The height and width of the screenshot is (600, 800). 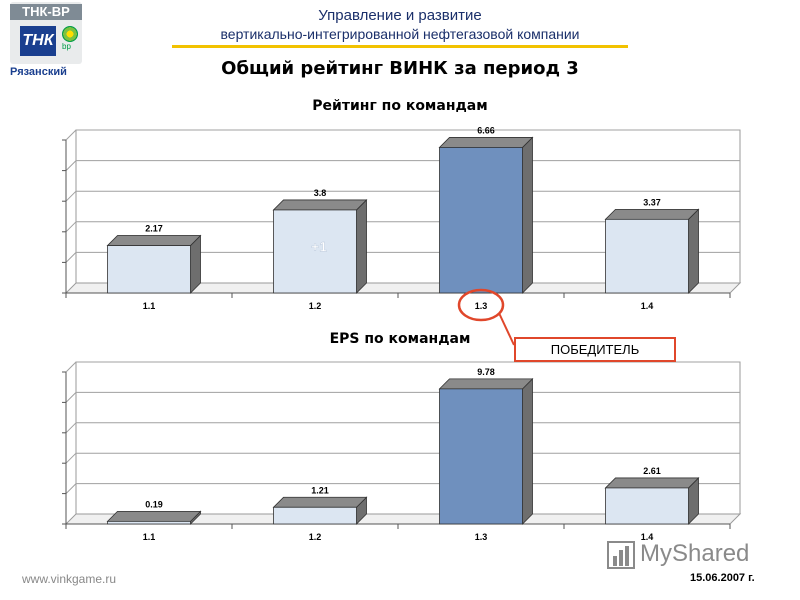 What do you see at coordinates (320, 490) in the screenshot?
I see `value-label-1.2: 1.21` at bounding box center [320, 490].